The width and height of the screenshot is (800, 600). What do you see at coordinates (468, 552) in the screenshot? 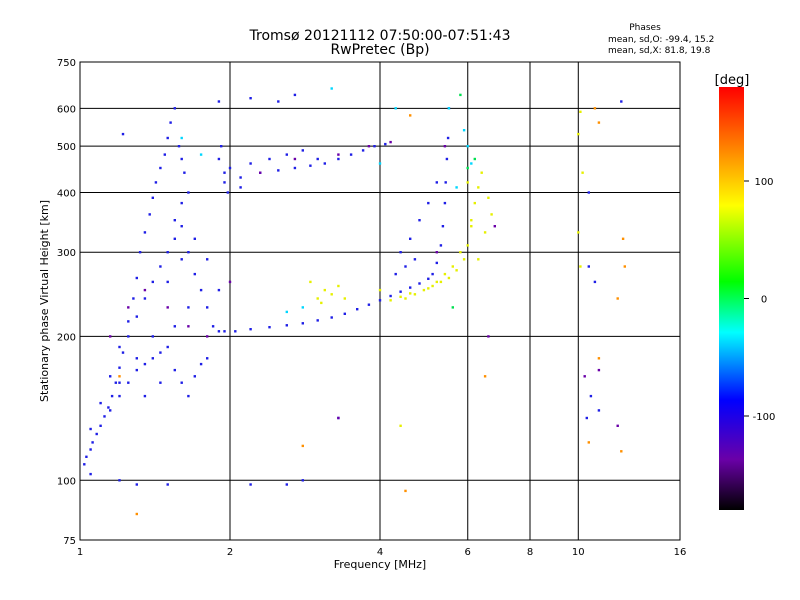
I see `x-tick-label: 6` at bounding box center [468, 552].